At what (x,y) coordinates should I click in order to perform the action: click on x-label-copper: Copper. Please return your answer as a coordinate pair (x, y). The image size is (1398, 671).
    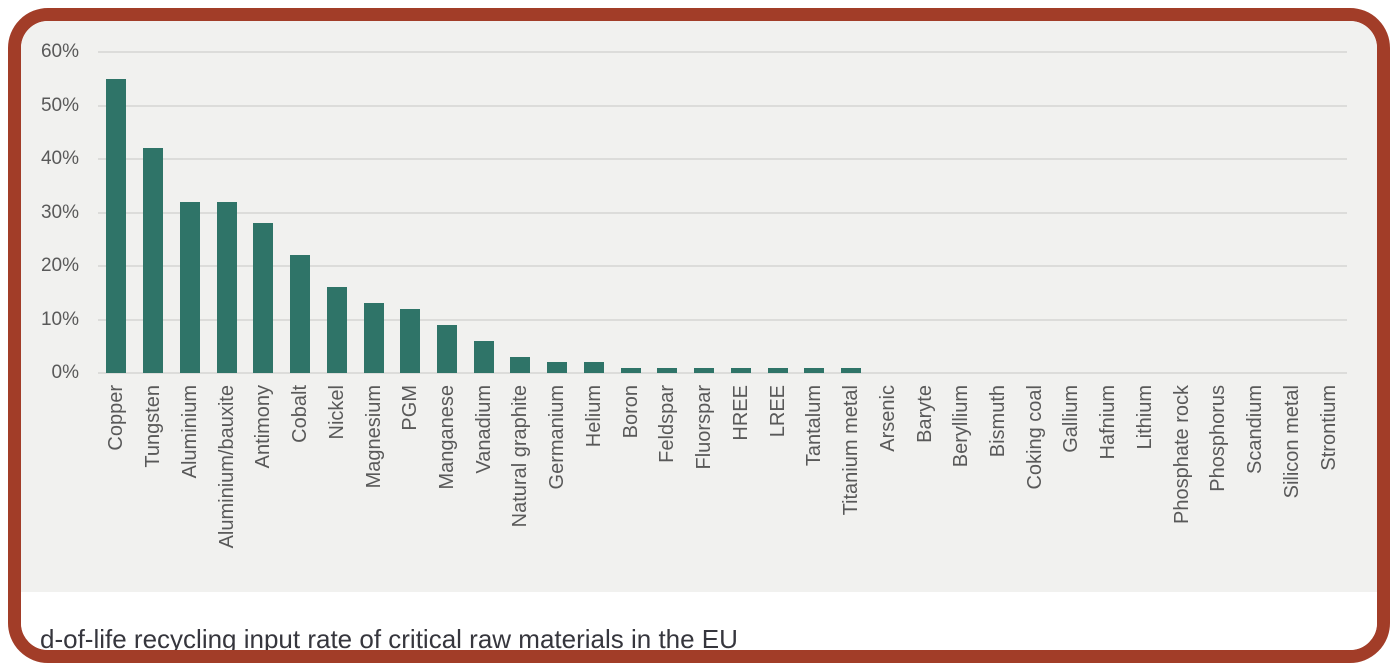
    Looking at the image, I should click on (116, 418).